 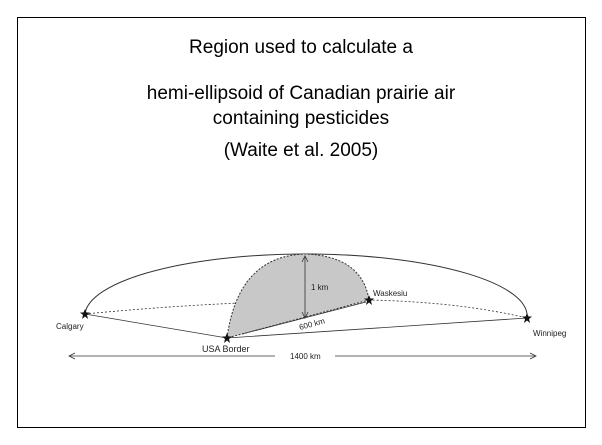 I want to click on dimension-label: 1 km, so click(x=320, y=287).